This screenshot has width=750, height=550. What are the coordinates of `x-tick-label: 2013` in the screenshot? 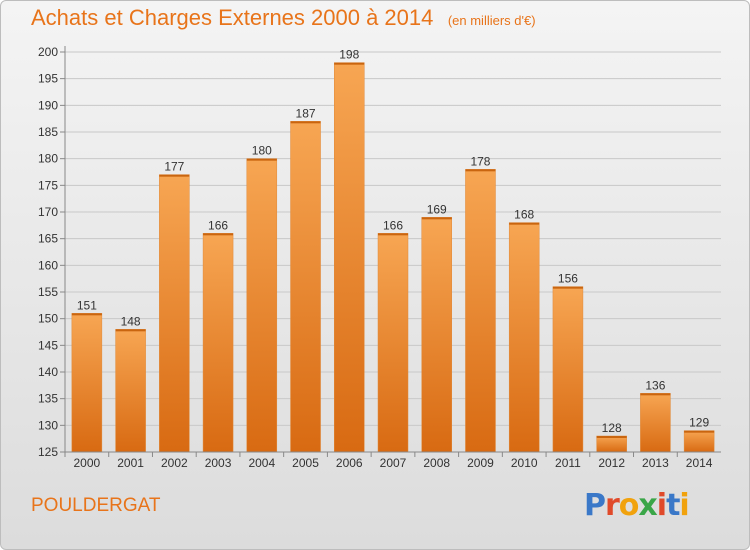 It's located at (655, 463).